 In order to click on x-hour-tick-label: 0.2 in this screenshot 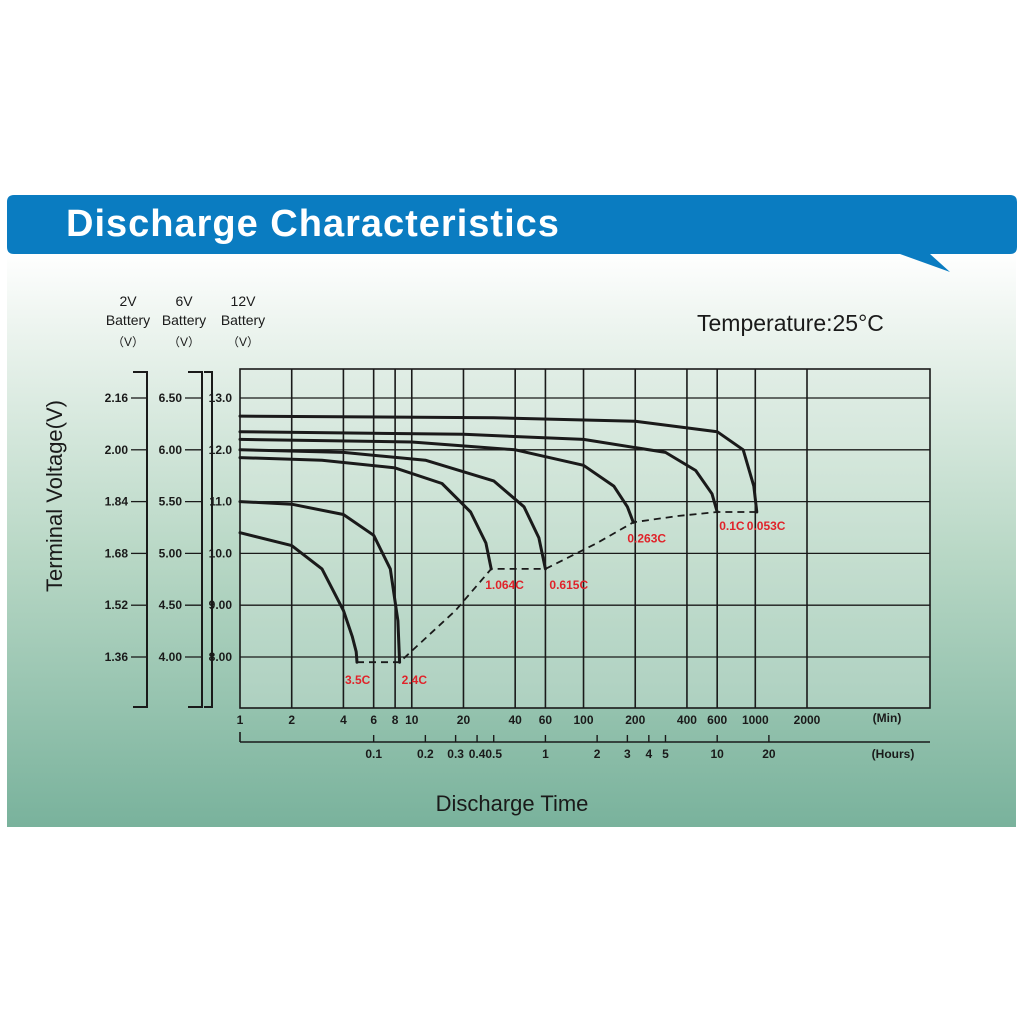, I will do `click(425, 754)`.